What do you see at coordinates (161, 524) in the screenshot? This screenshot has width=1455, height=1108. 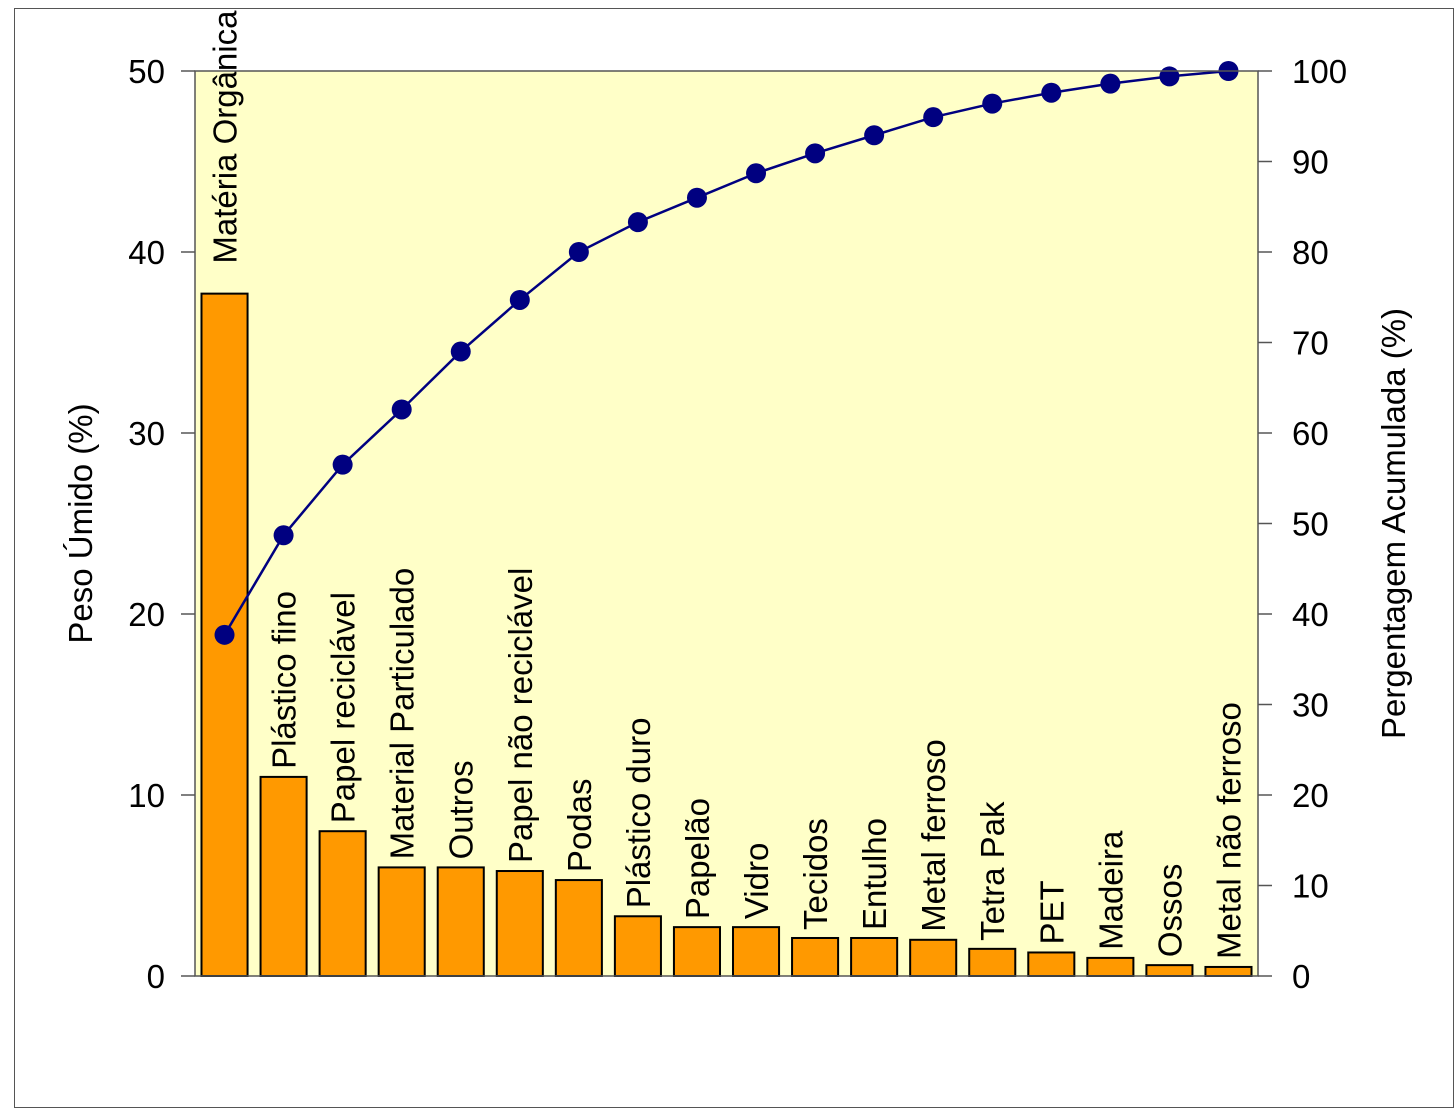 I see `left-y-axis: 0 10 20 30 40 50` at bounding box center [161, 524].